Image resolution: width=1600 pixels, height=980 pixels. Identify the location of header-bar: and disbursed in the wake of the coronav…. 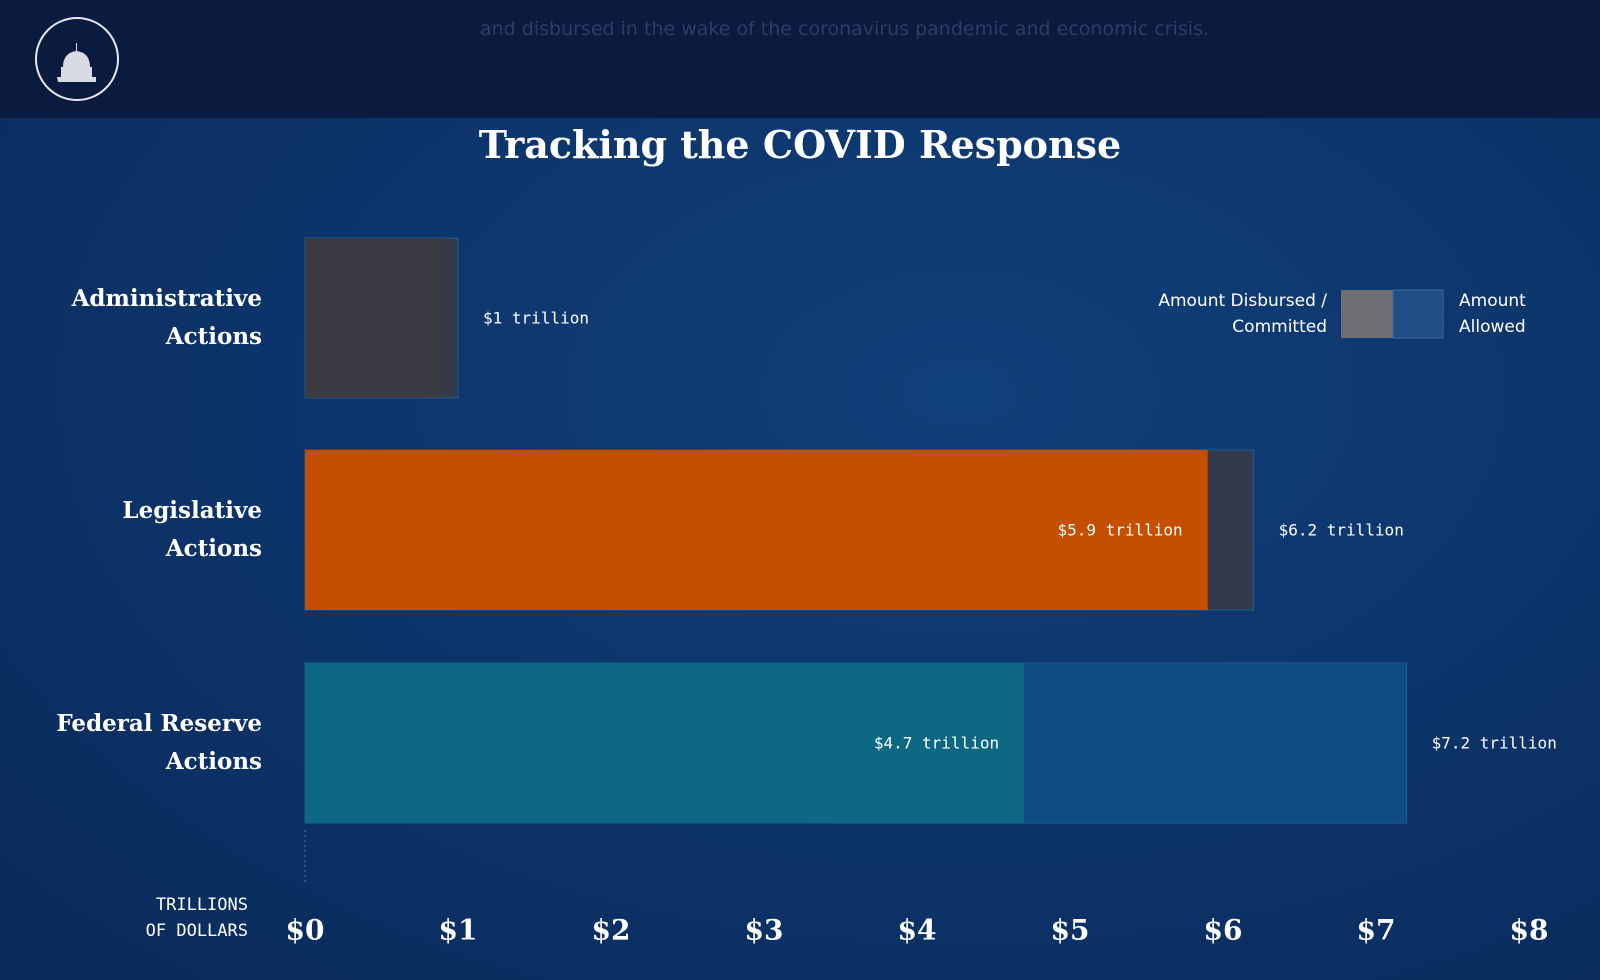
(800, 59).